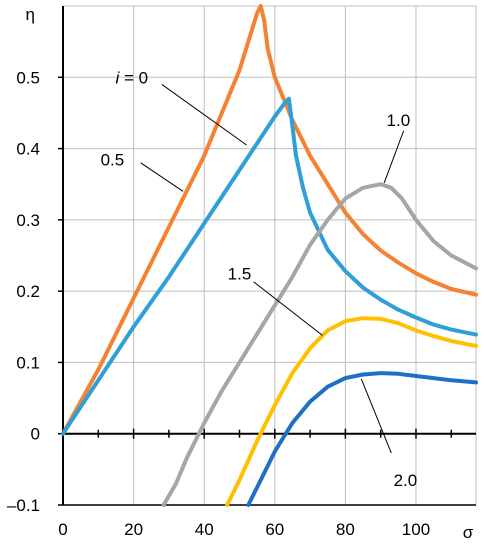 This screenshot has width=484, height=550. Describe the element at coordinates (30, 14) in the screenshot. I see `y-axis-label: η` at that location.